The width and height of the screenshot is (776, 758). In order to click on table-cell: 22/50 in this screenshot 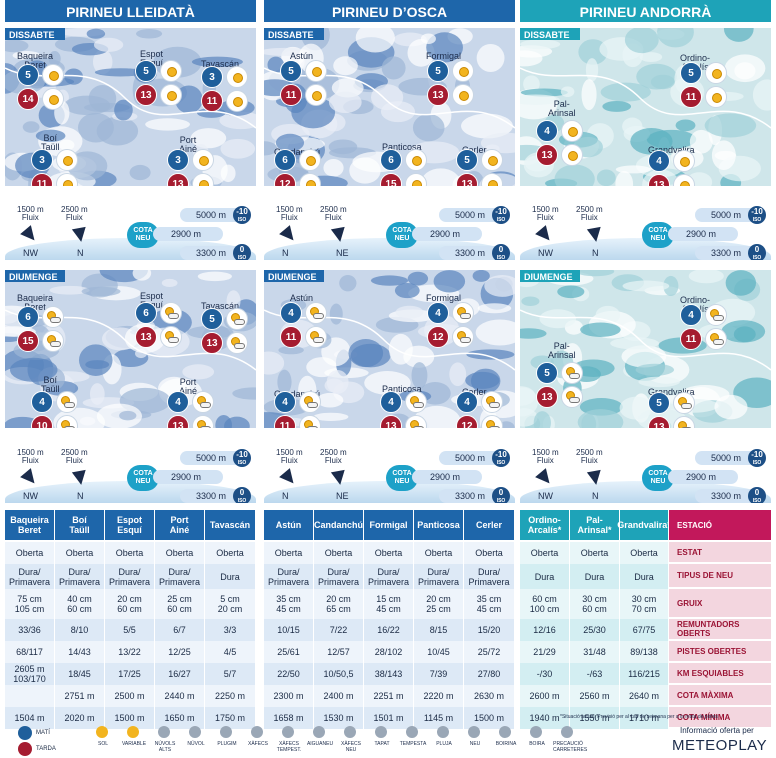, I will do `click(289, 674)`.